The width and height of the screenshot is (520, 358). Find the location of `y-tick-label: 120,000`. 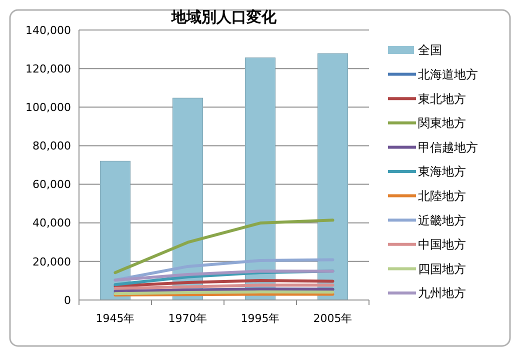

y-tick-label: 120,000 is located at coordinates (48, 69).